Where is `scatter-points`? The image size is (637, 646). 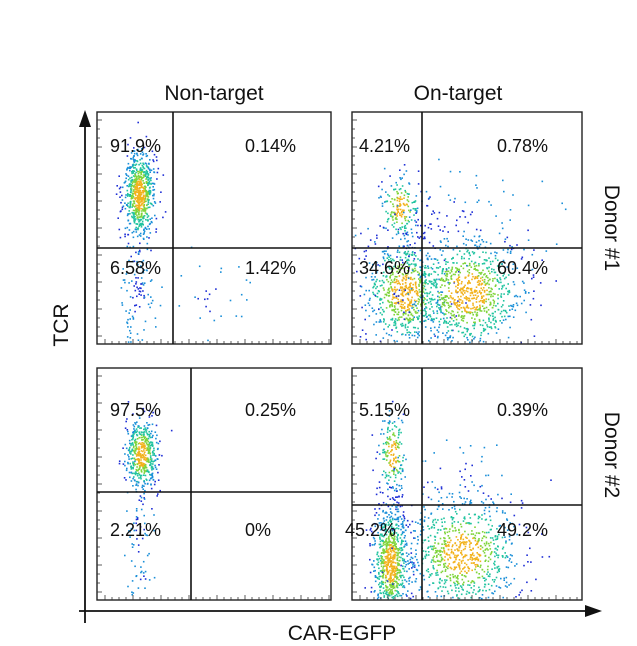
scatter-points is located at coordinates (145, 498).